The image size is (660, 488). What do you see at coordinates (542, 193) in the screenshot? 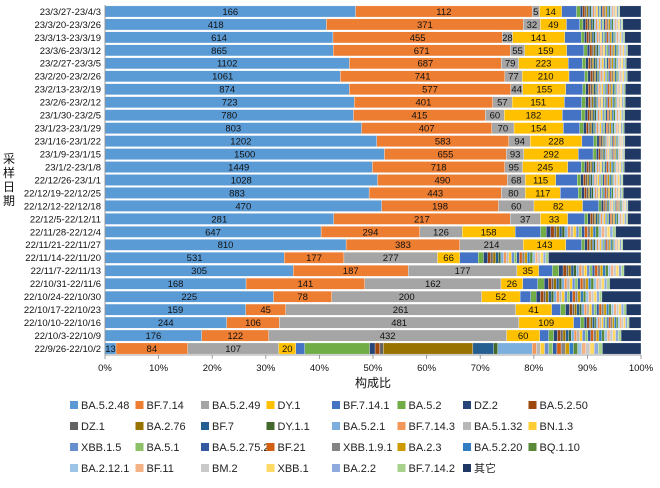
I see `data-label: 117` at bounding box center [542, 193].